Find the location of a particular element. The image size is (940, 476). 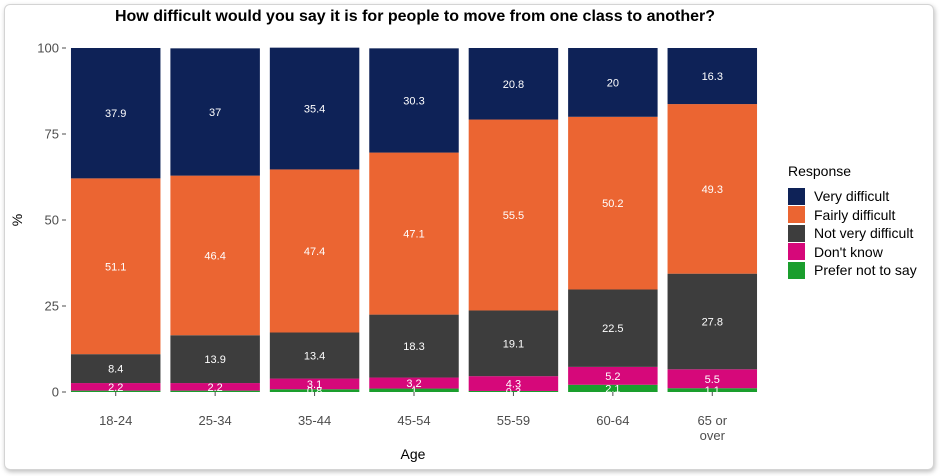

legend-item: Don't know is located at coordinates (852, 252).